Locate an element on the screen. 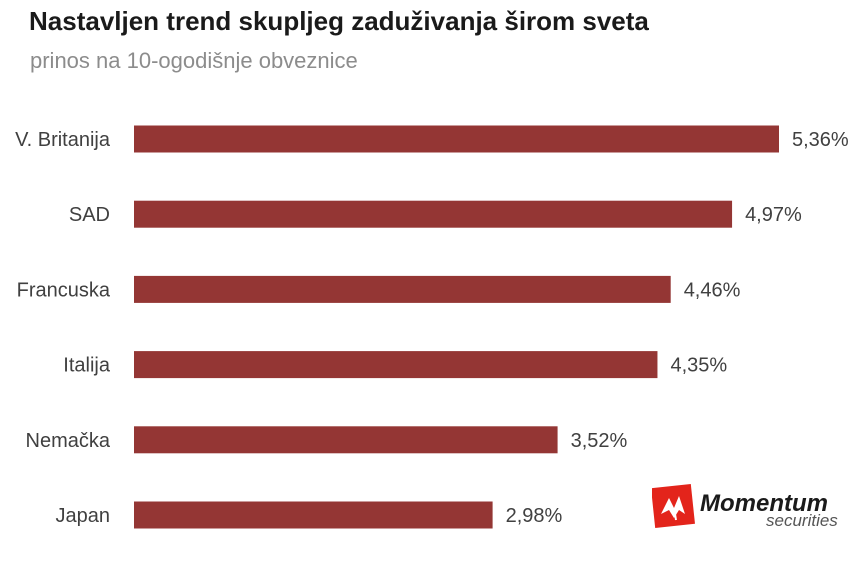 Image resolution: width=868 pixels, height=567 pixels. category-label-japan: Japan is located at coordinates (83, 516).